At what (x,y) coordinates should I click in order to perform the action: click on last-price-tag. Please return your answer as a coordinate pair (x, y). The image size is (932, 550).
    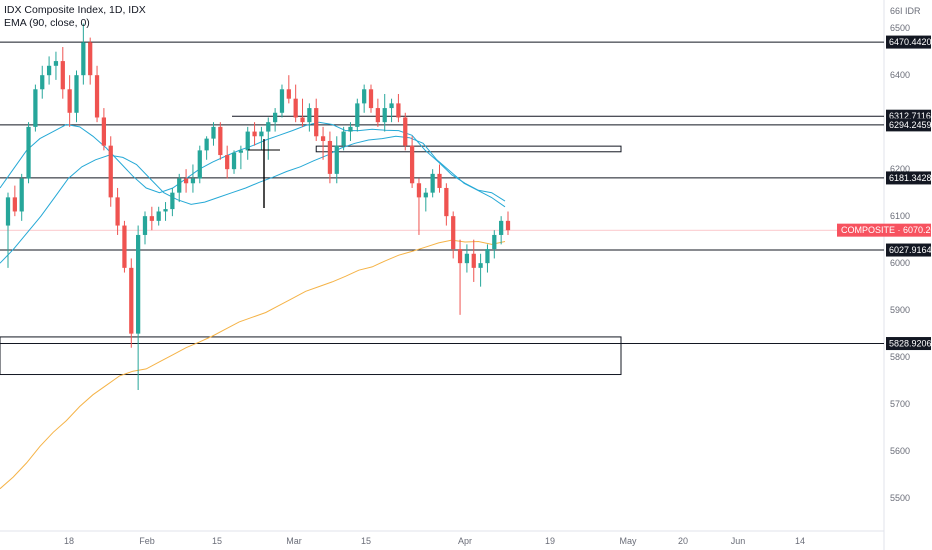
    Looking at the image, I should click on (884, 230).